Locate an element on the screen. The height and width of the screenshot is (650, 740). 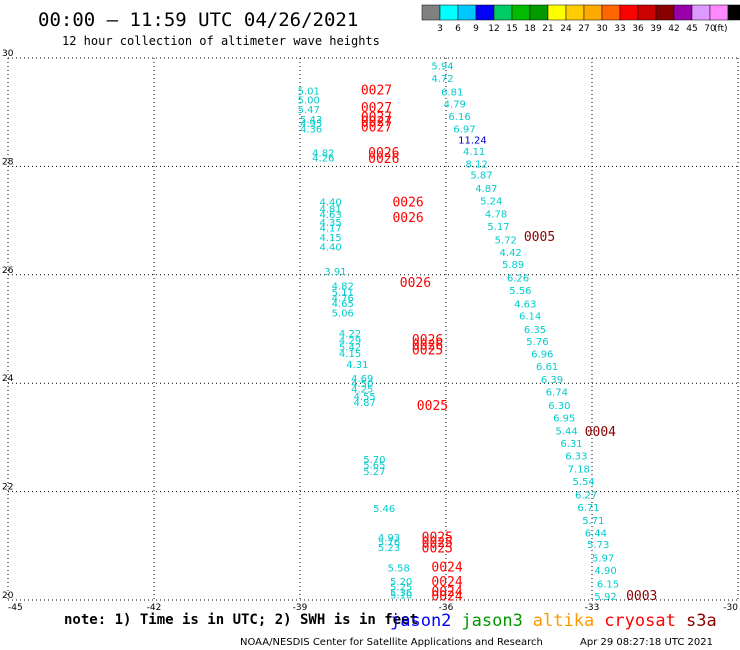
wave-height-label: 6.61 is located at coordinates (547, 367).